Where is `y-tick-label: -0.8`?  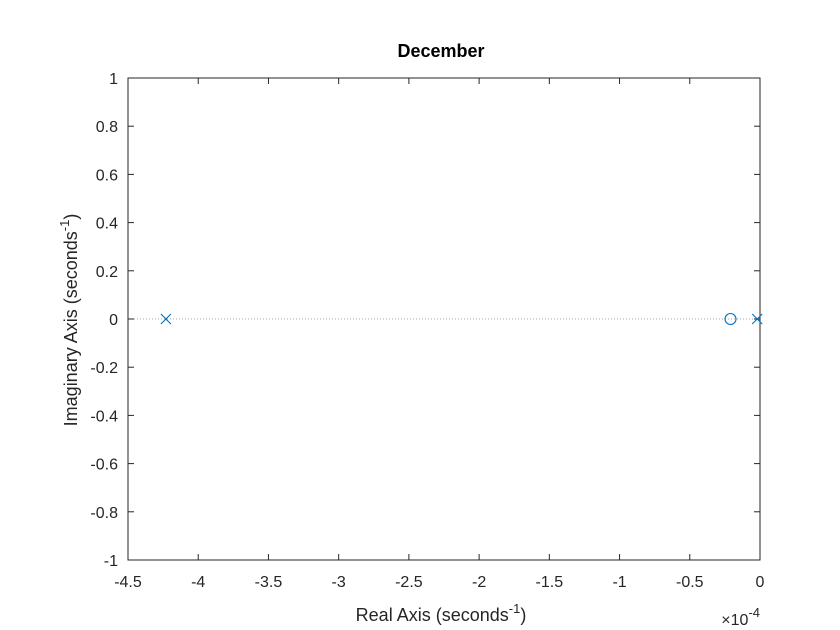 y-tick-label: -0.8 is located at coordinates (104, 513).